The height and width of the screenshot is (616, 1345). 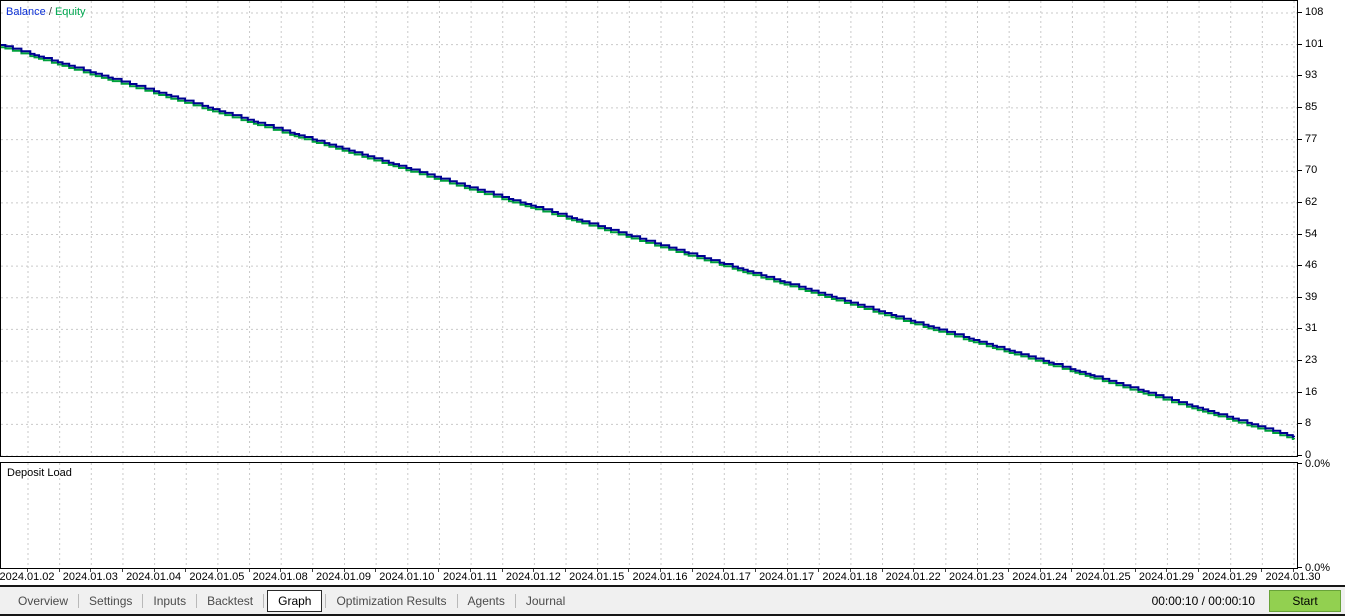 What do you see at coordinates (295, 600) in the screenshot?
I see `tab-graph: Graph` at bounding box center [295, 600].